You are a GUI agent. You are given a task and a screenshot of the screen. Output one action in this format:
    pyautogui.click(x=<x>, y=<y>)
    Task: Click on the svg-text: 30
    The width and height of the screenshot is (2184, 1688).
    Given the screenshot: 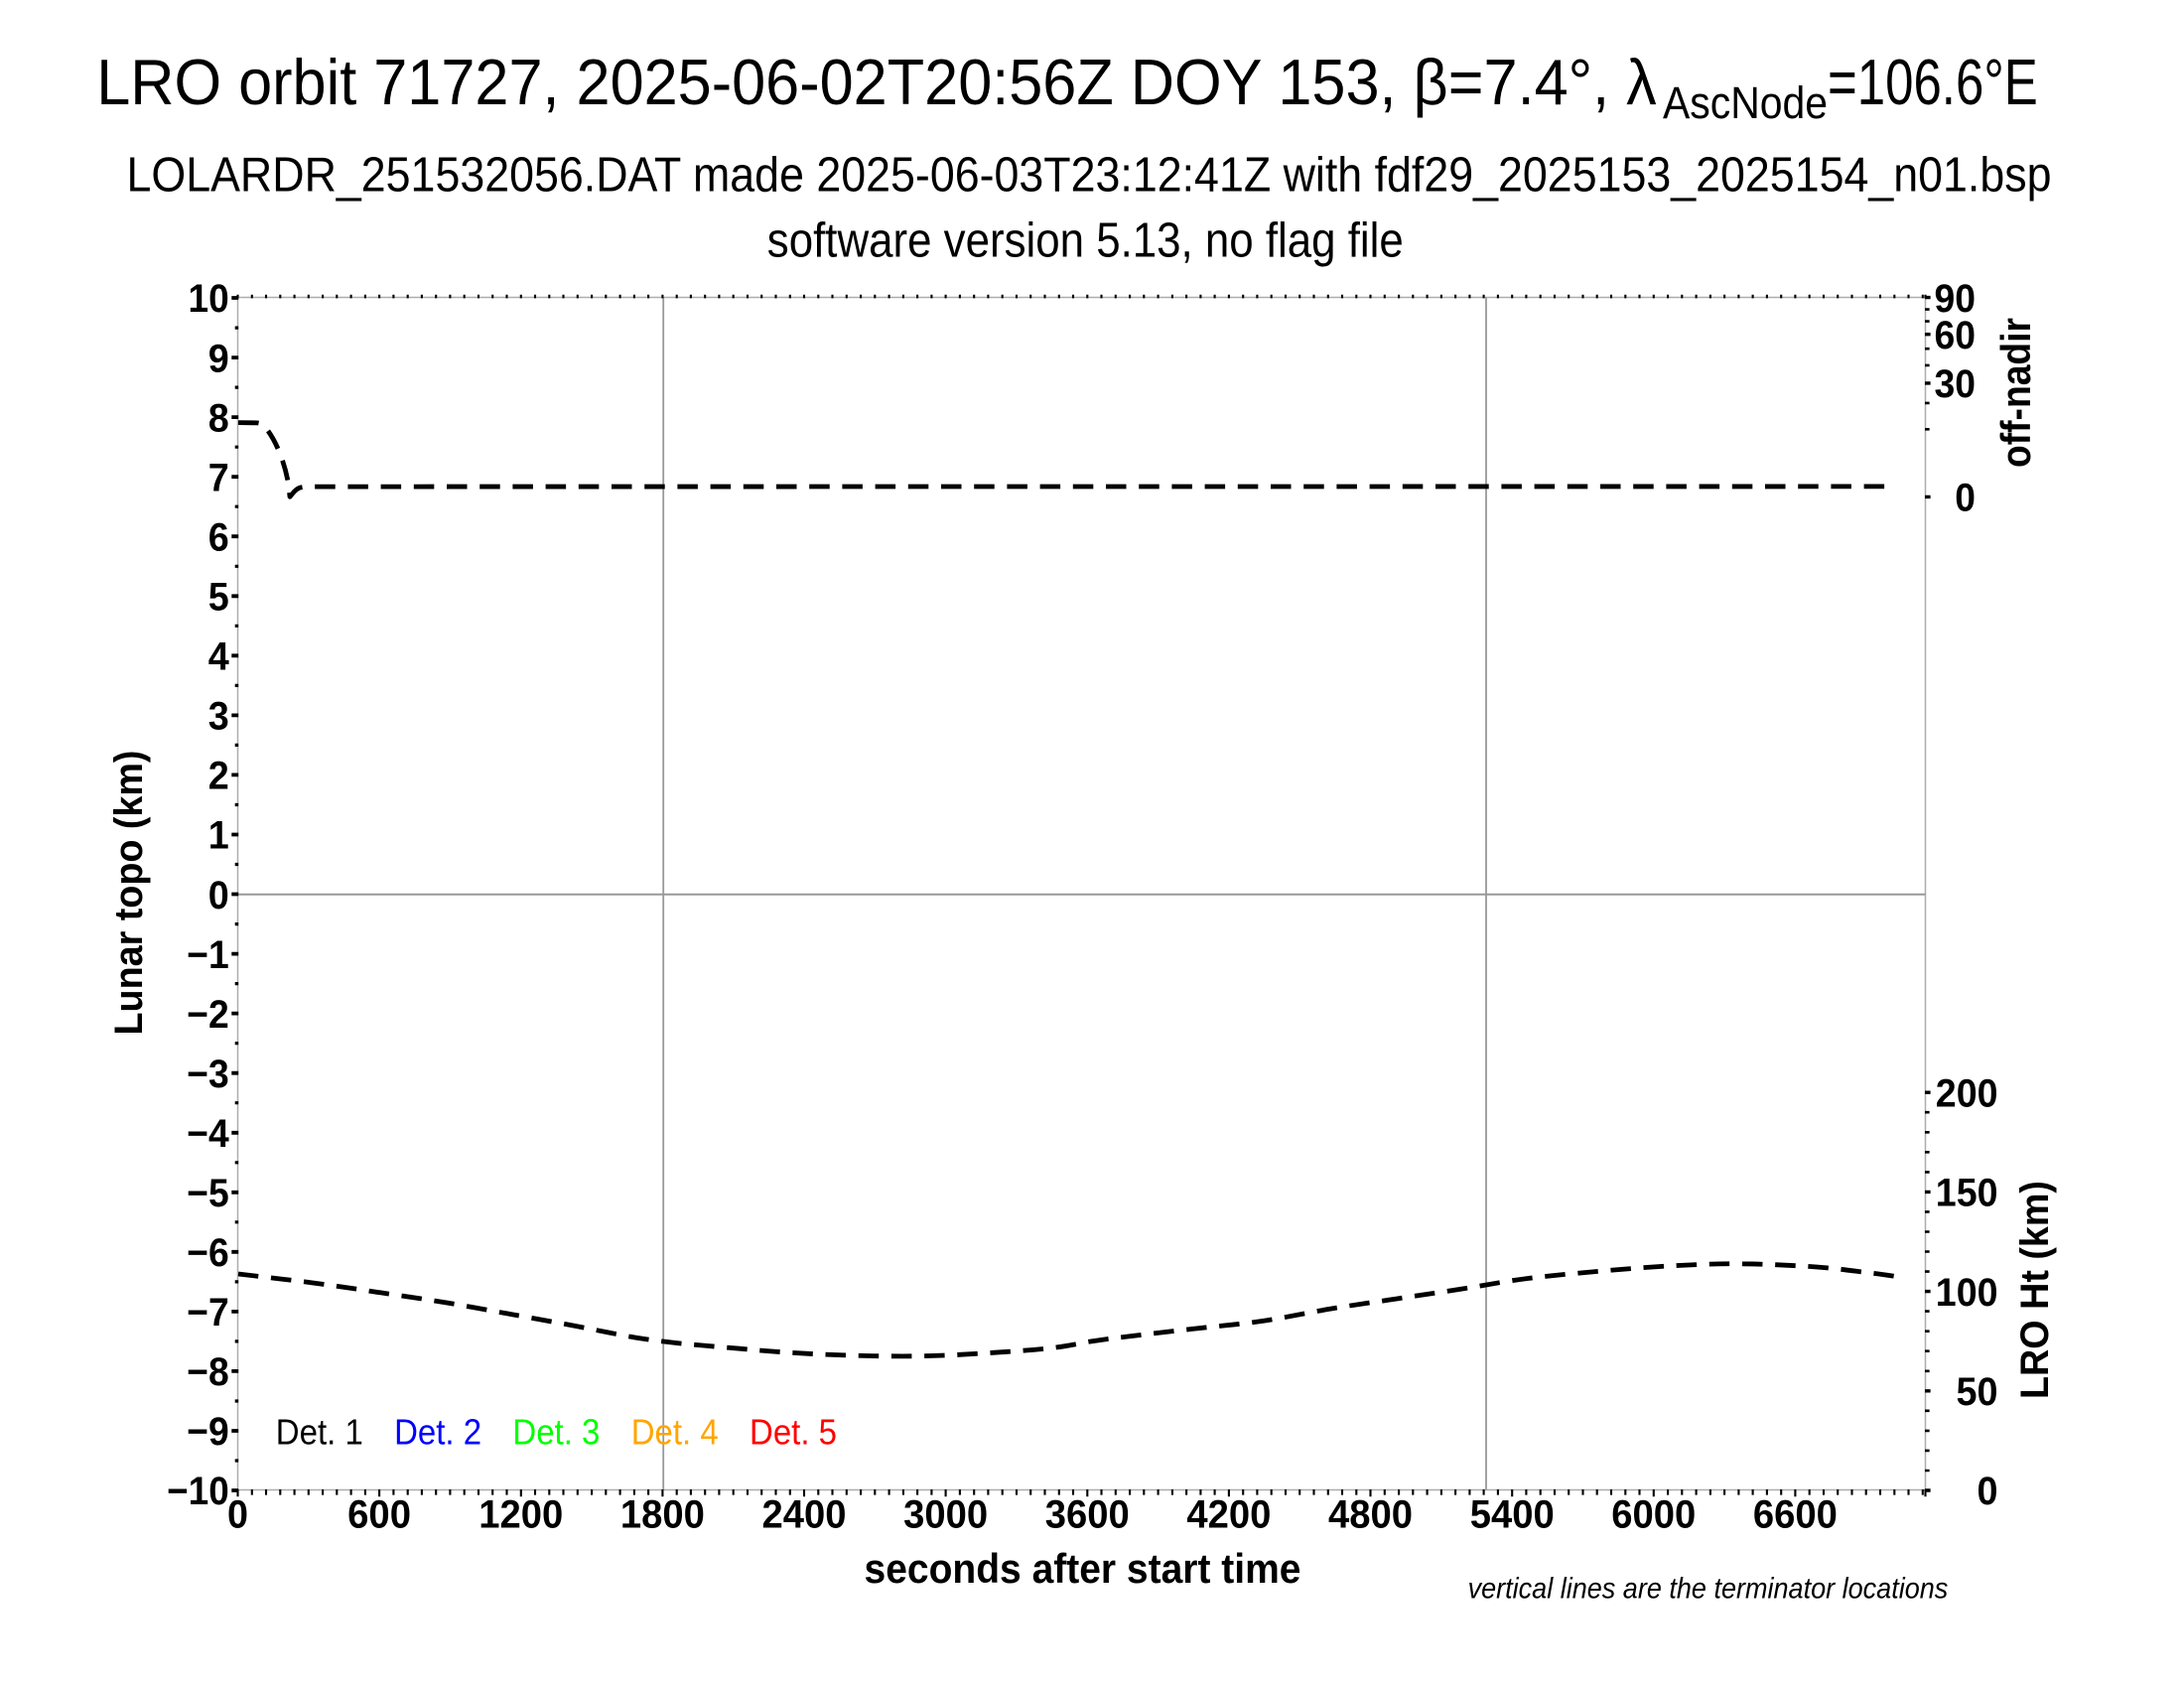 What is the action you would take?
    pyautogui.click(x=1956, y=384)
    